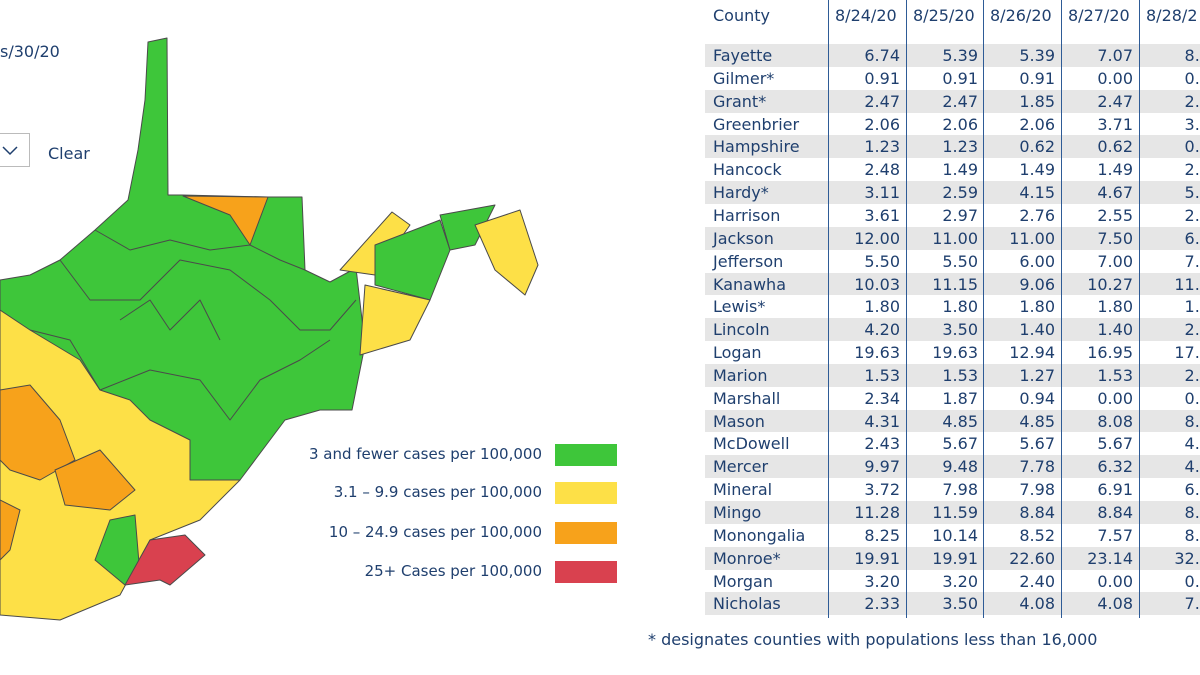 This screenshot has width=1200, height=675. I want to click on column-header: 8/28/2, so click(1172, 15).